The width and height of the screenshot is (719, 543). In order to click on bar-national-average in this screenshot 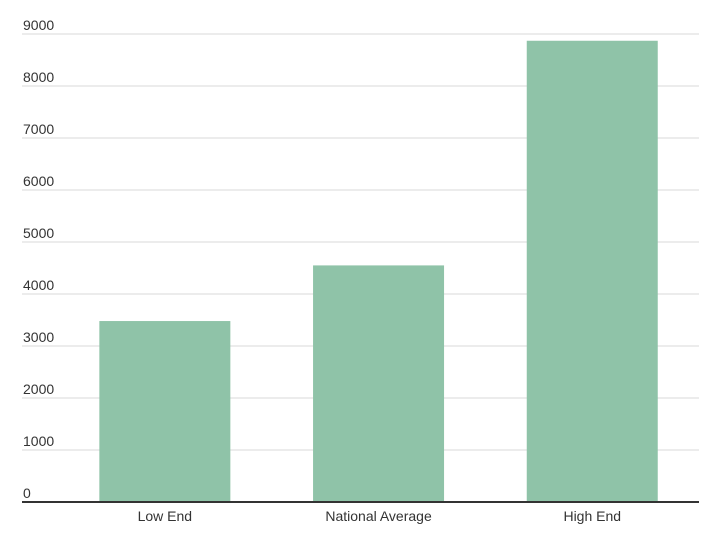, I will do `click(379, 383)`.